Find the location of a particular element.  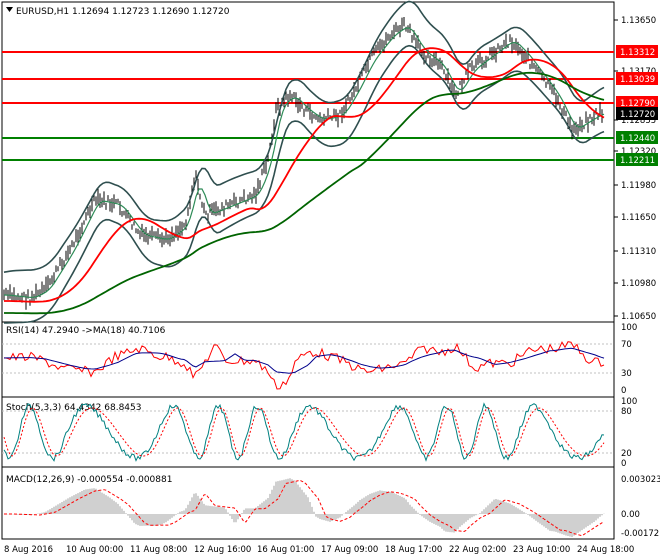

rsi-pane is located at coordinates (308, 359).